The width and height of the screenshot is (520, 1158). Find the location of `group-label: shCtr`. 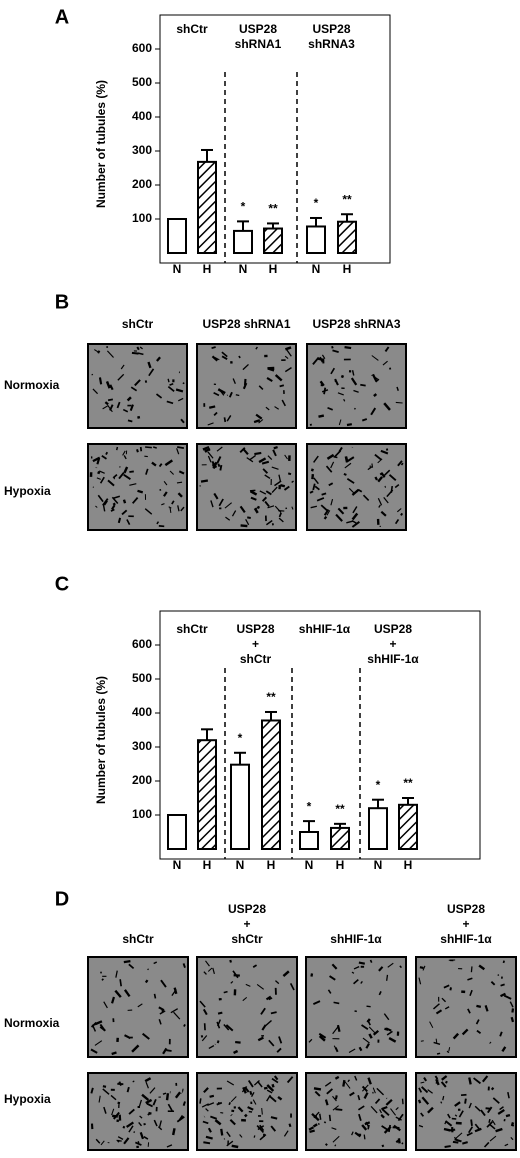

group-label: shCtr is located at coordinates (192, 629).